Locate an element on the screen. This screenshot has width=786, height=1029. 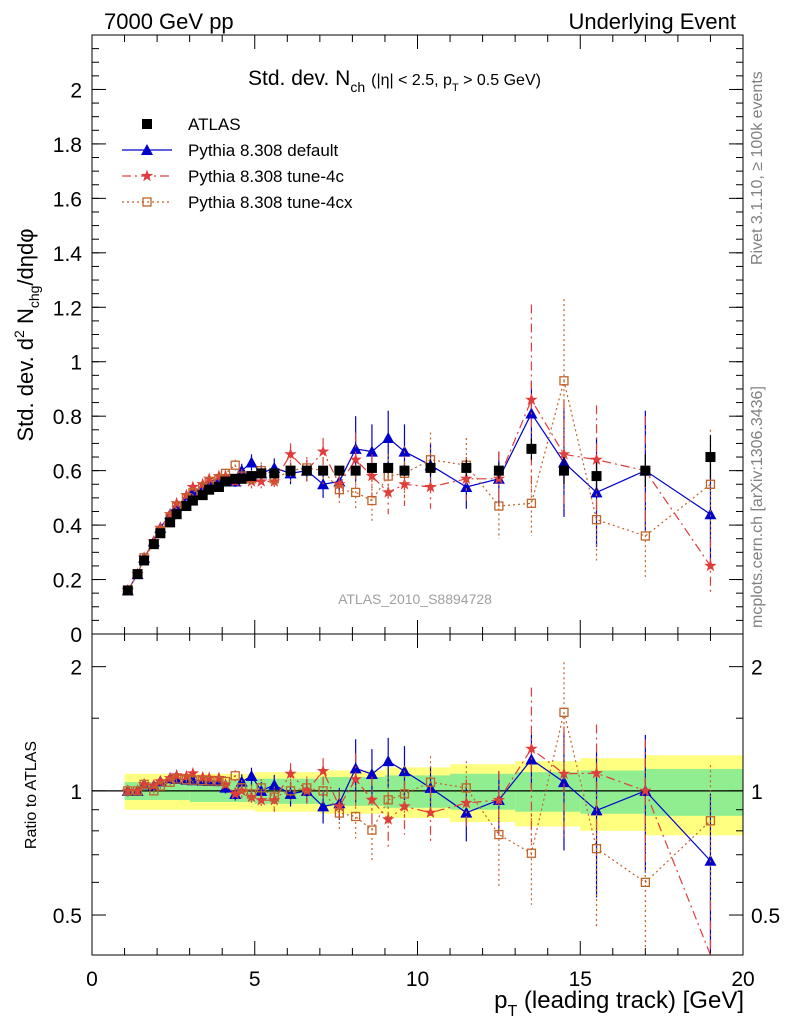
ylabel-part-2: N is located at coordinates (25, 319).